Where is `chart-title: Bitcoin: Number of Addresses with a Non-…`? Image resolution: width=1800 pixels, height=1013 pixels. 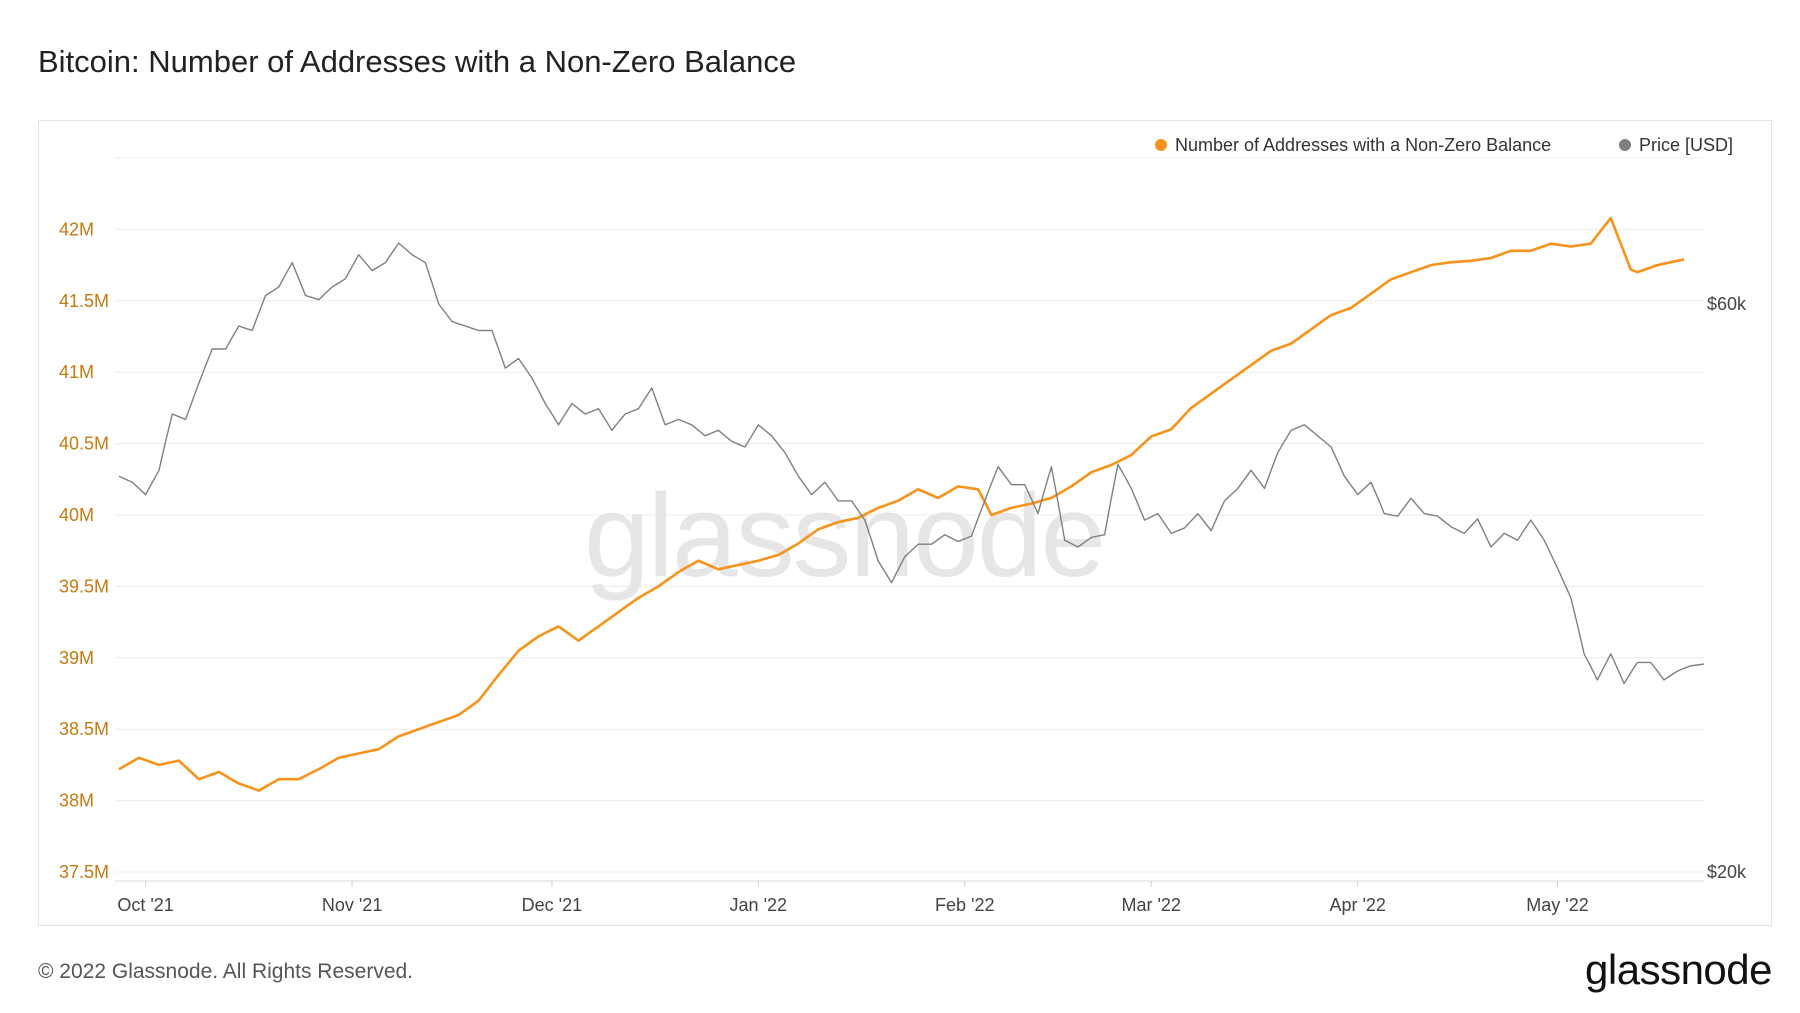
chart-title: Bitcoin: Number of Addresses with a Non-… is located at coordinates (417, 61).